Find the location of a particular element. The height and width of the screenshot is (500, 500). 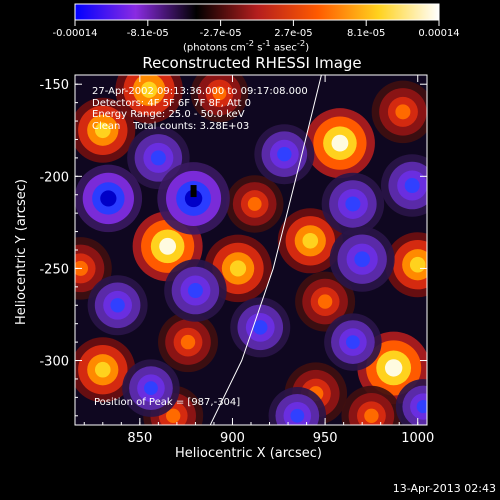

x-tick-label: 1000 is located at coordinates (417, 438).